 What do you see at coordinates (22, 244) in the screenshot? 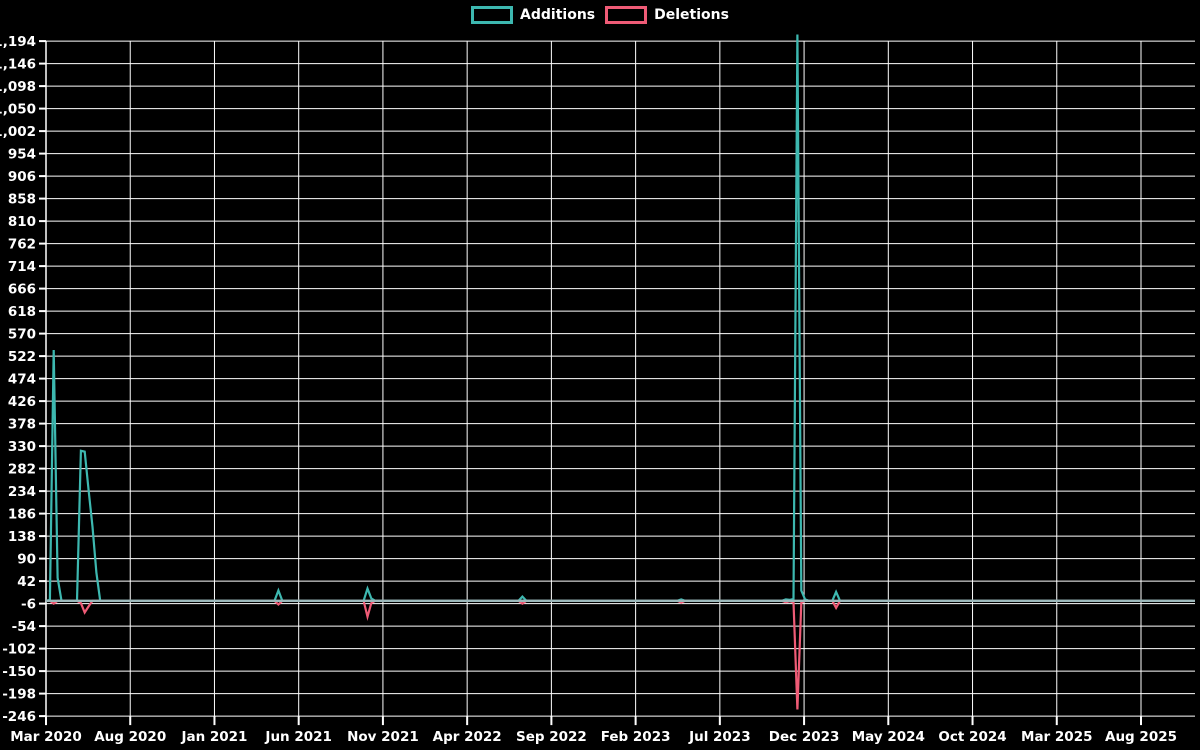
I see `y-tick-label: 762` at bounding box center [22, 244].